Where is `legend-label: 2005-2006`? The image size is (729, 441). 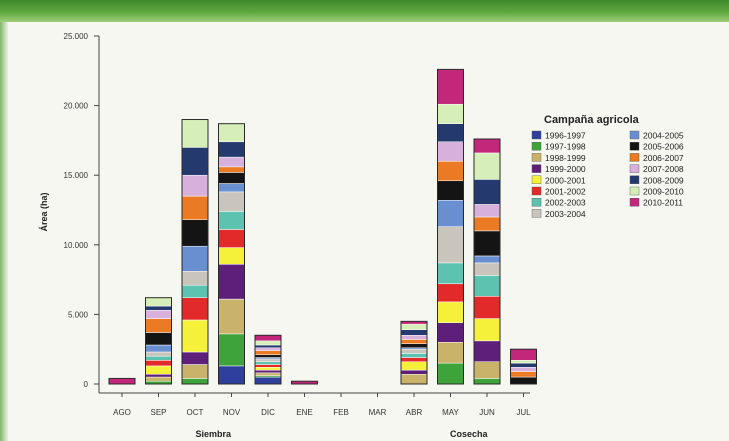
legend-label: 2005-2006 is located at coordinates (663, 147).